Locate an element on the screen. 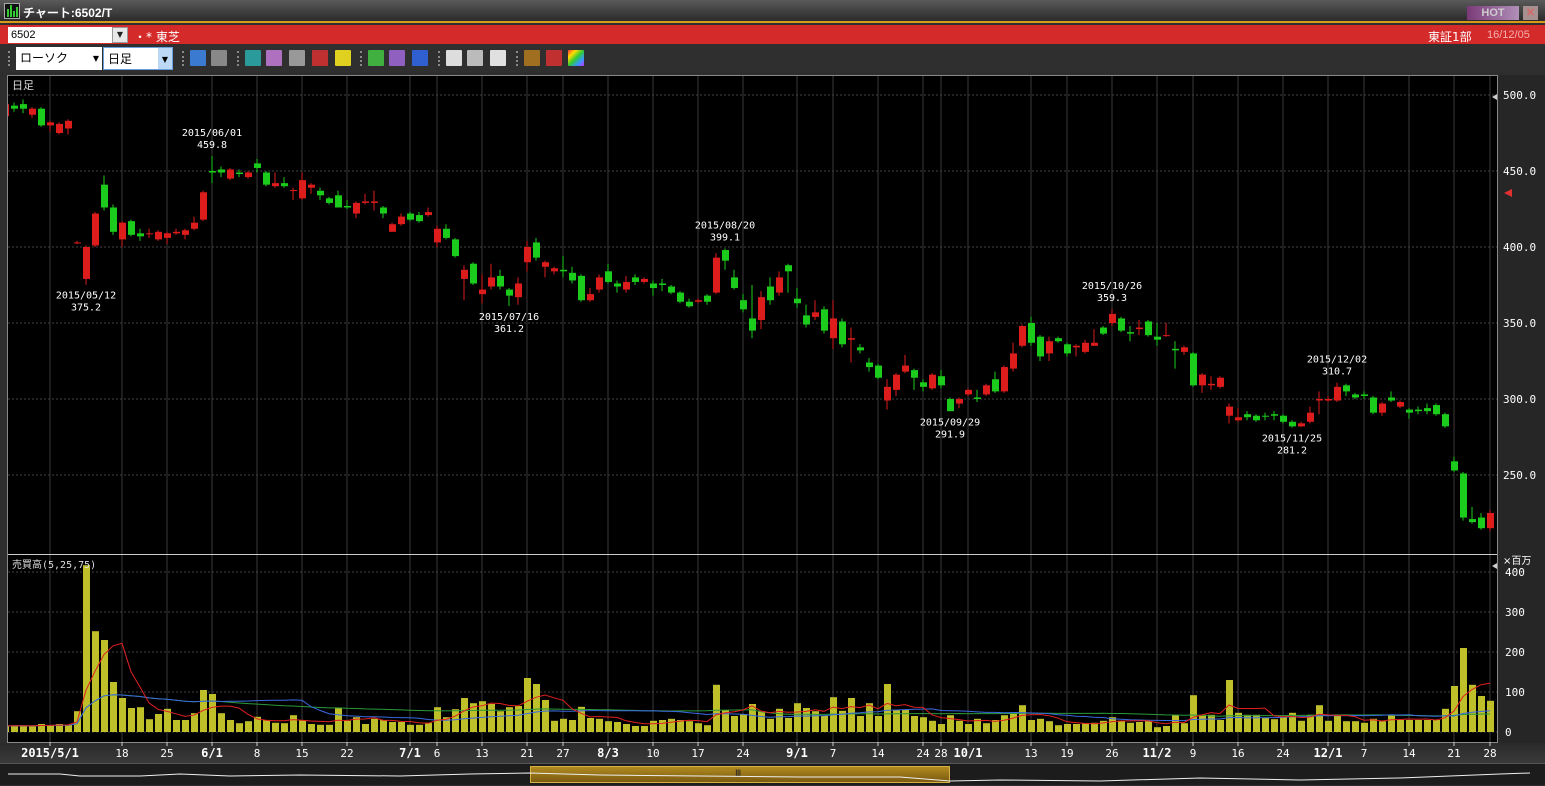 The width and height of the screenshot is (1545, 786). period-select: 日足 ▼ is located at coordinates (138, 58).